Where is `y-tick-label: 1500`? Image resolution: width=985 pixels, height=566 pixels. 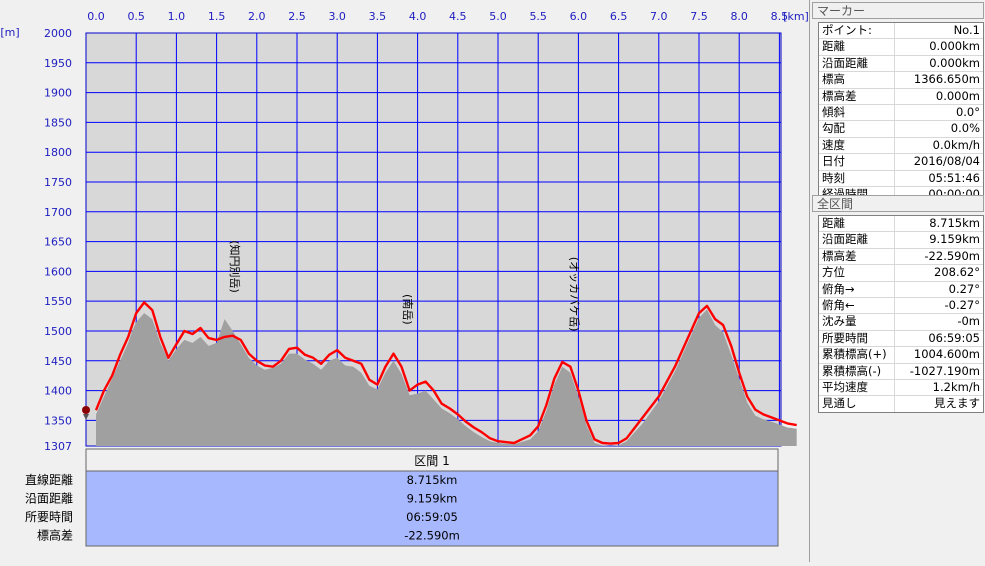 y-tick-label: 1500 is located at coordinates (58, 331).